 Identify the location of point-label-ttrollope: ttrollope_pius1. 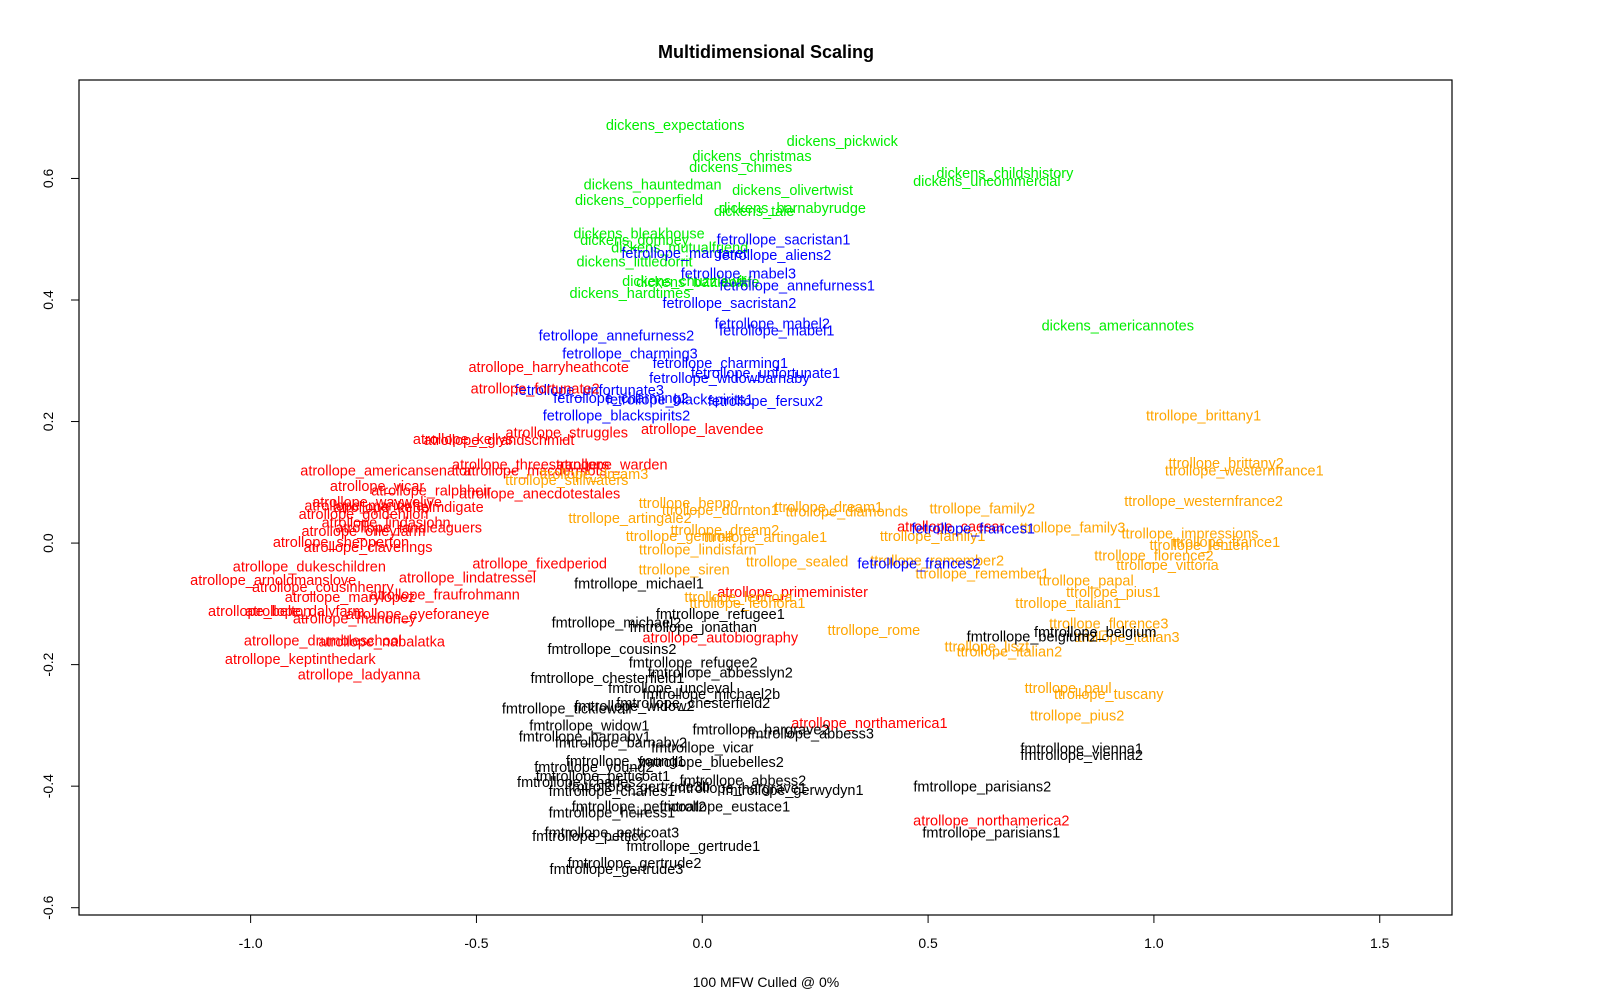
(1113, 593).